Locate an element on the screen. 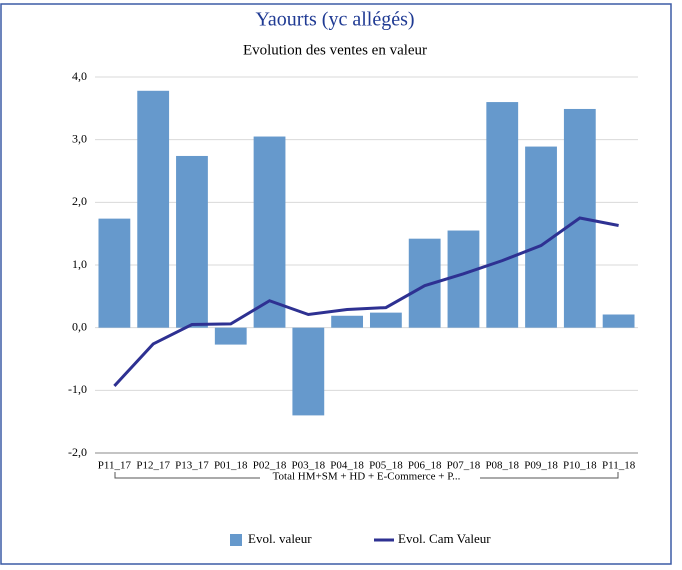  group-label-bg is located at coordinates (370, 477).